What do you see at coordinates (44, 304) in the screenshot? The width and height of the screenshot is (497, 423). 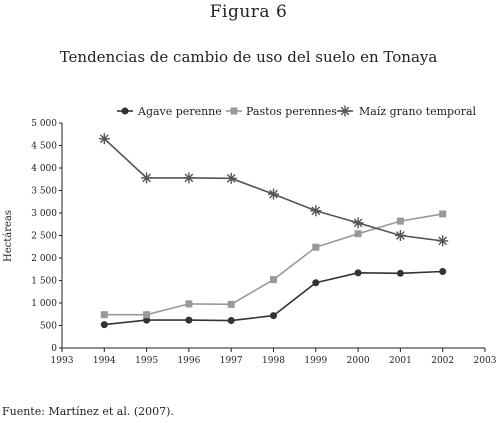 I see `y-tick-label: 1 000` at bounding box center [44, 304].